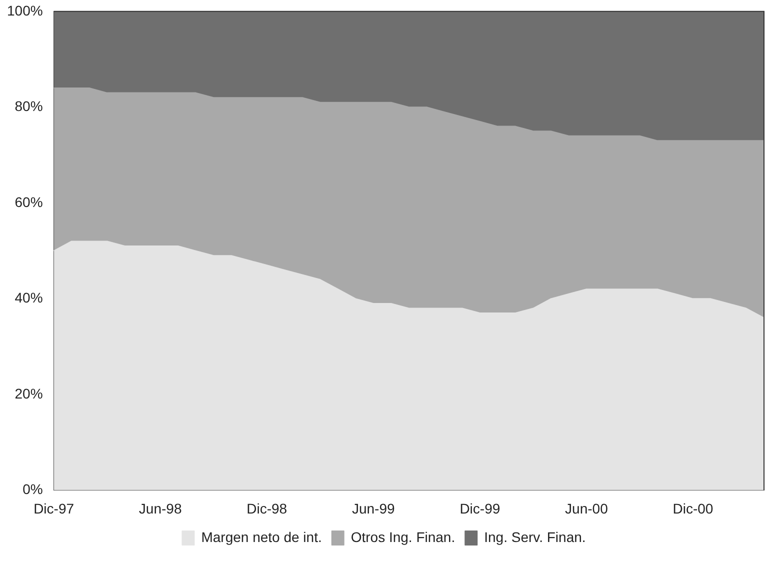  I want to click on y-tick-label: 80%, so click(28, 106).